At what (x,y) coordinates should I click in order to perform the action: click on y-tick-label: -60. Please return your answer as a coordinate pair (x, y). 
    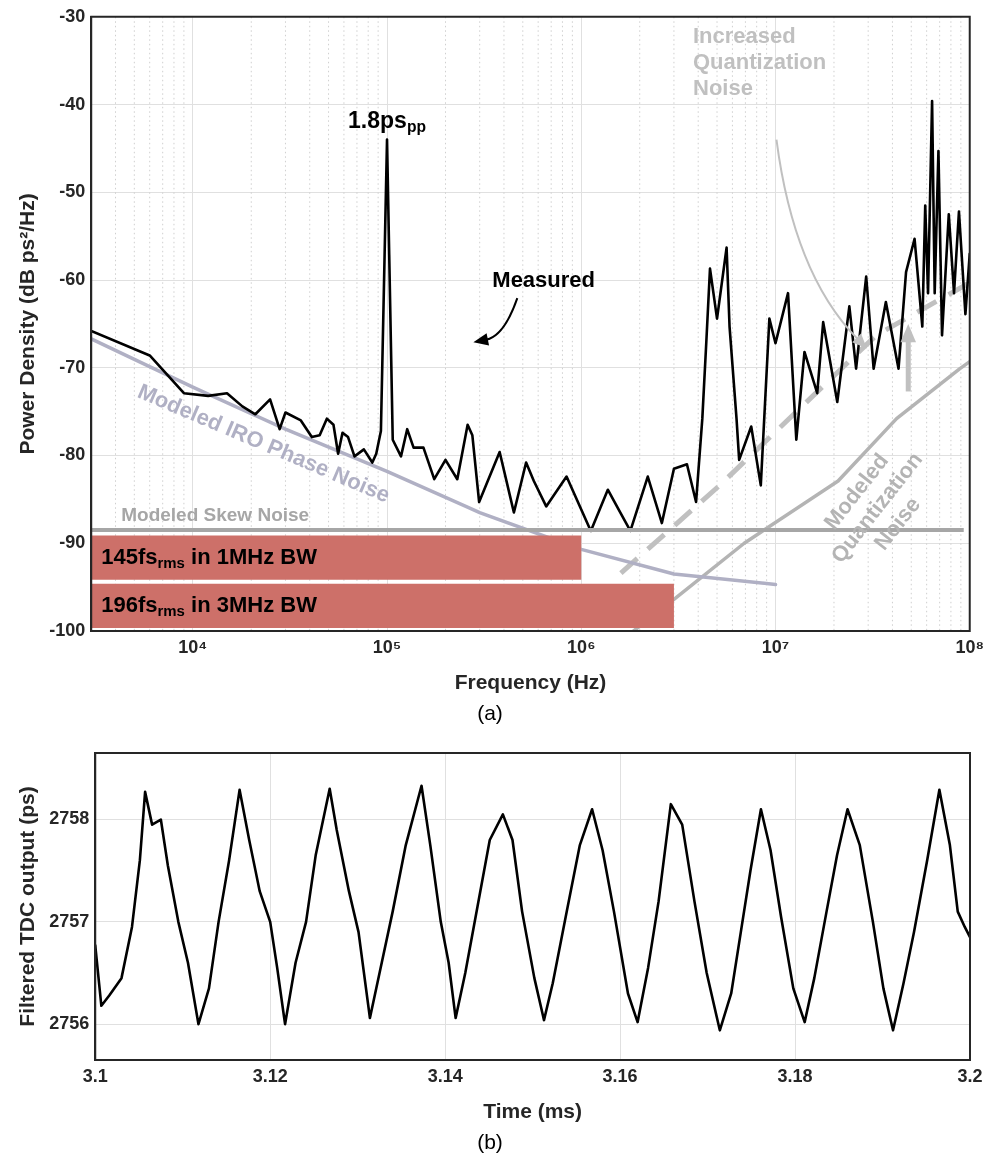
    Looking at the image, I should click on (72, 279).